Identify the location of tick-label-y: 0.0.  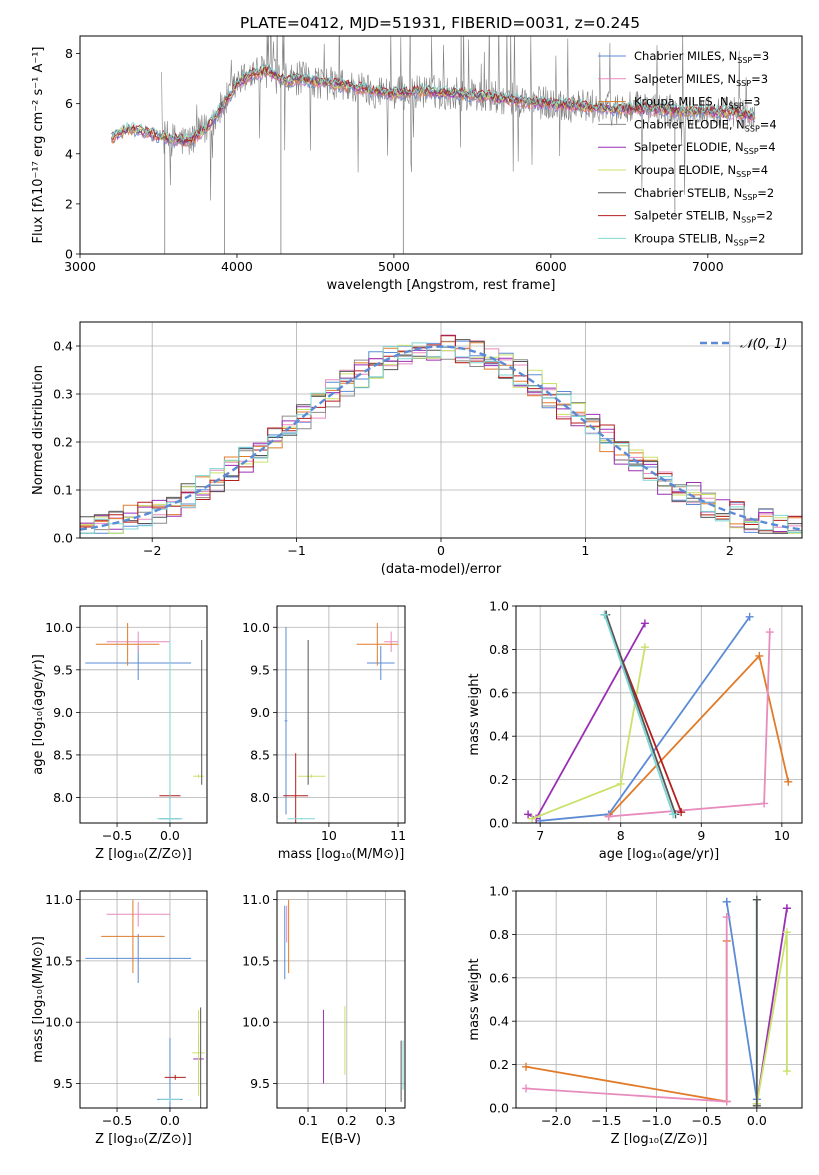
(499, 1108).